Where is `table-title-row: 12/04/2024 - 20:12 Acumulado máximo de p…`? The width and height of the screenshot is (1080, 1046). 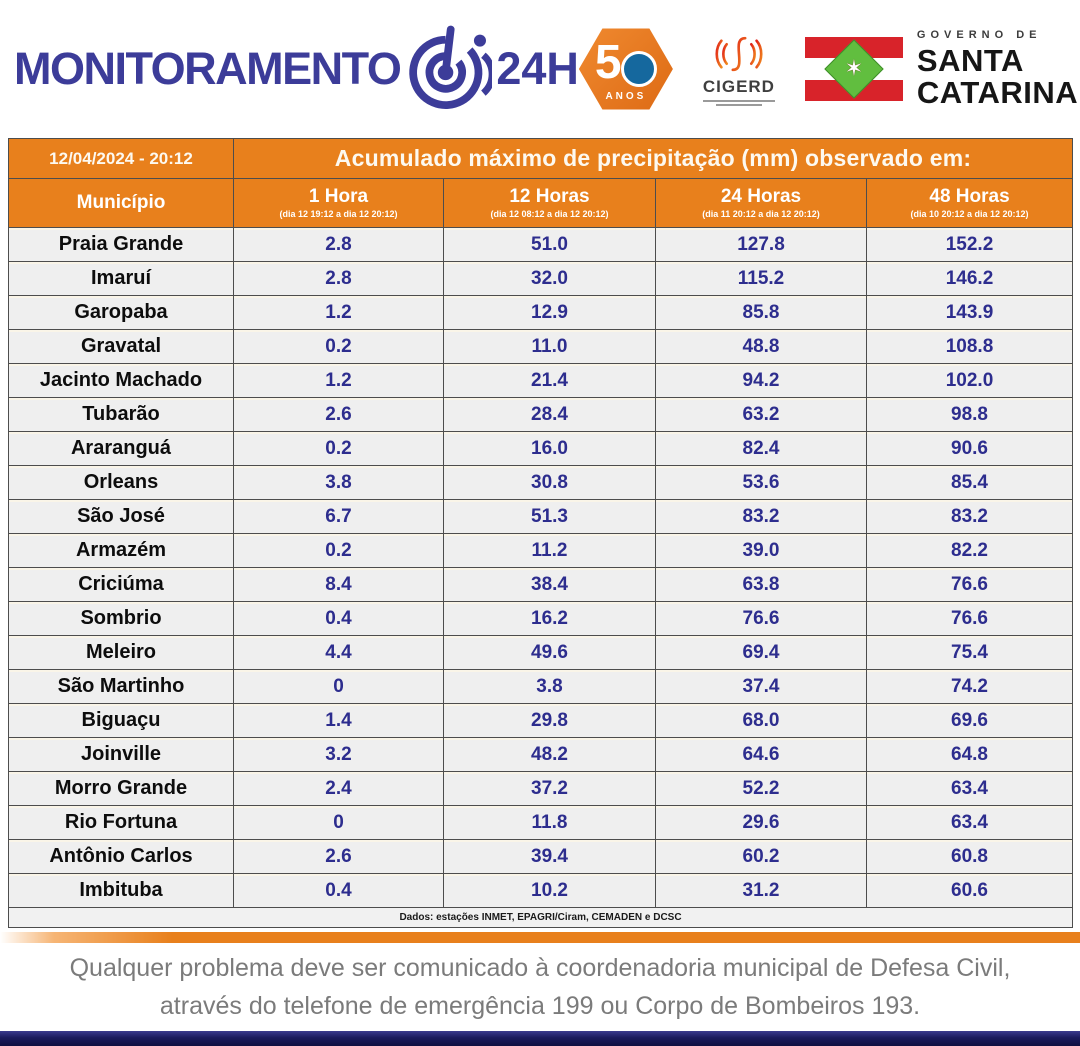
table-title-row: 12/04/2024 - 20:12 Acumulado máximo de p… is located at coordinates (541, 158).